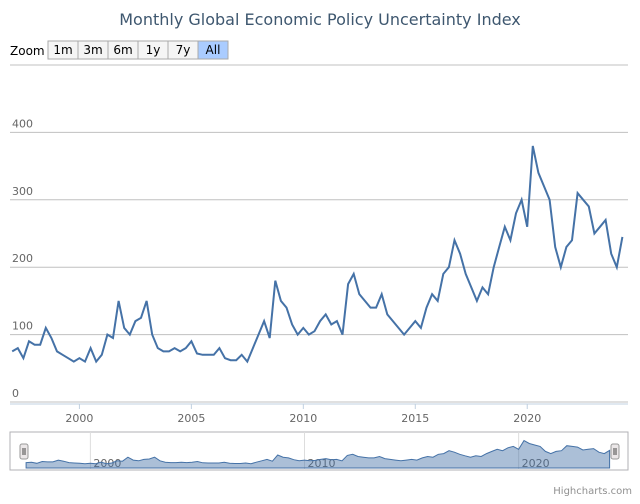 This screenshot has width=640, height=504. I want to click on x-tick-label: 2005, so click(191, 418).